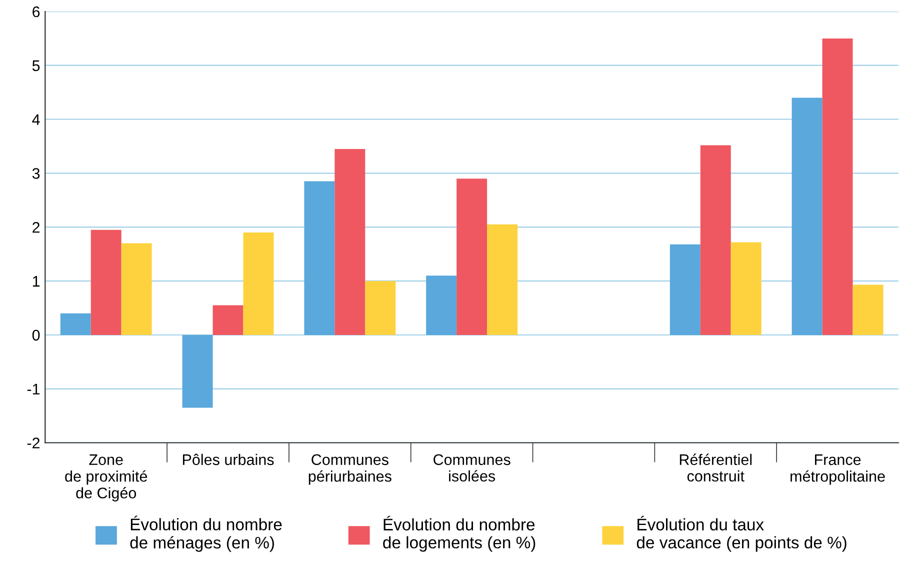  I want to click on x-tick-label: Zone de proximité de Cigéo, so click(106, 478).